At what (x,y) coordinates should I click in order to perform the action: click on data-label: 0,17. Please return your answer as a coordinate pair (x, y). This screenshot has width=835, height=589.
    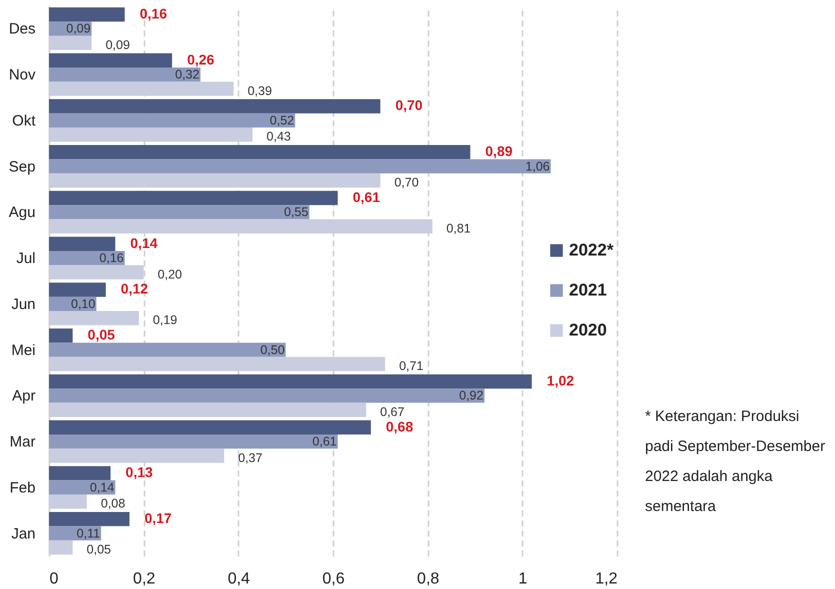
    Looking at the image, I should click on (158, 518).